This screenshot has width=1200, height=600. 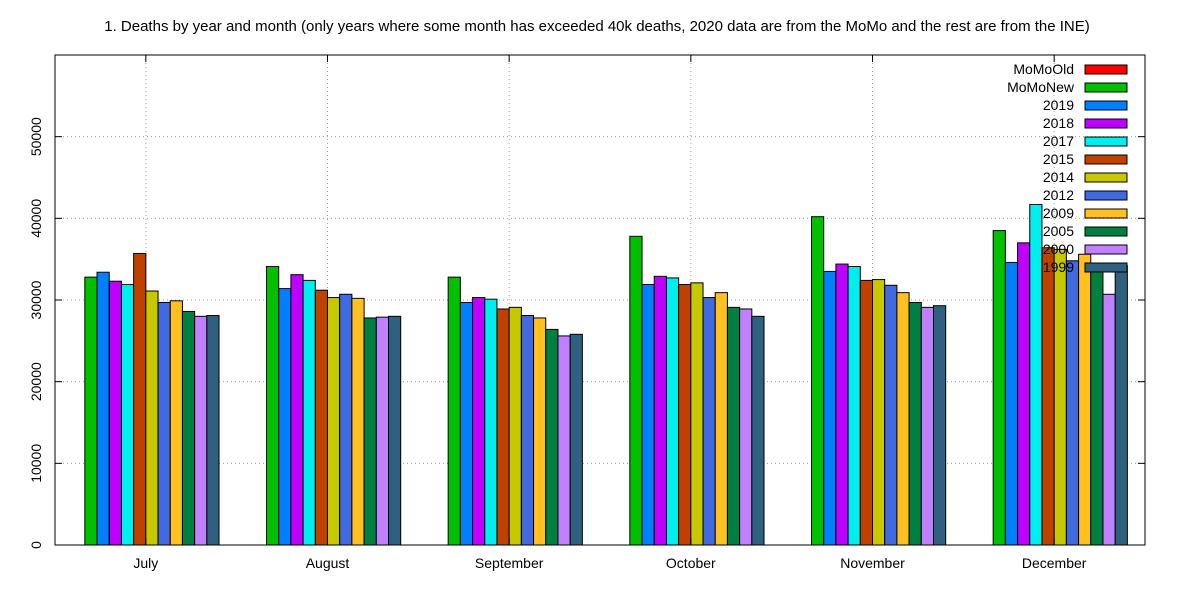 I want to click on bar-2019-december, so click(x=1011, y=403).